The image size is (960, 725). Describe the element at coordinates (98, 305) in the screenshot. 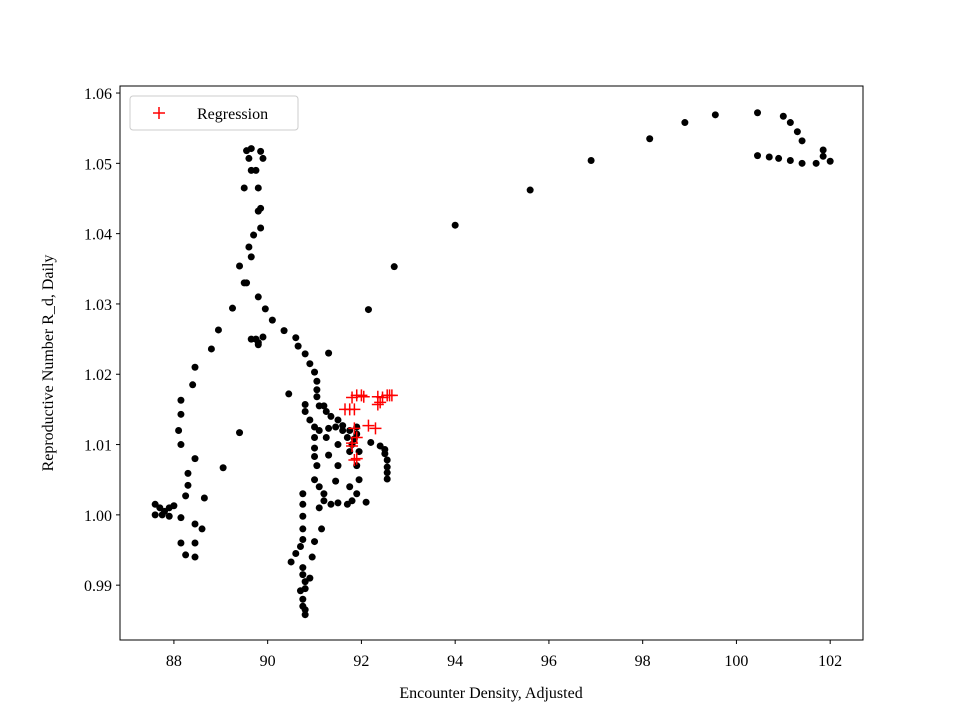

I see `y-tick-label: 1.03` at that location.